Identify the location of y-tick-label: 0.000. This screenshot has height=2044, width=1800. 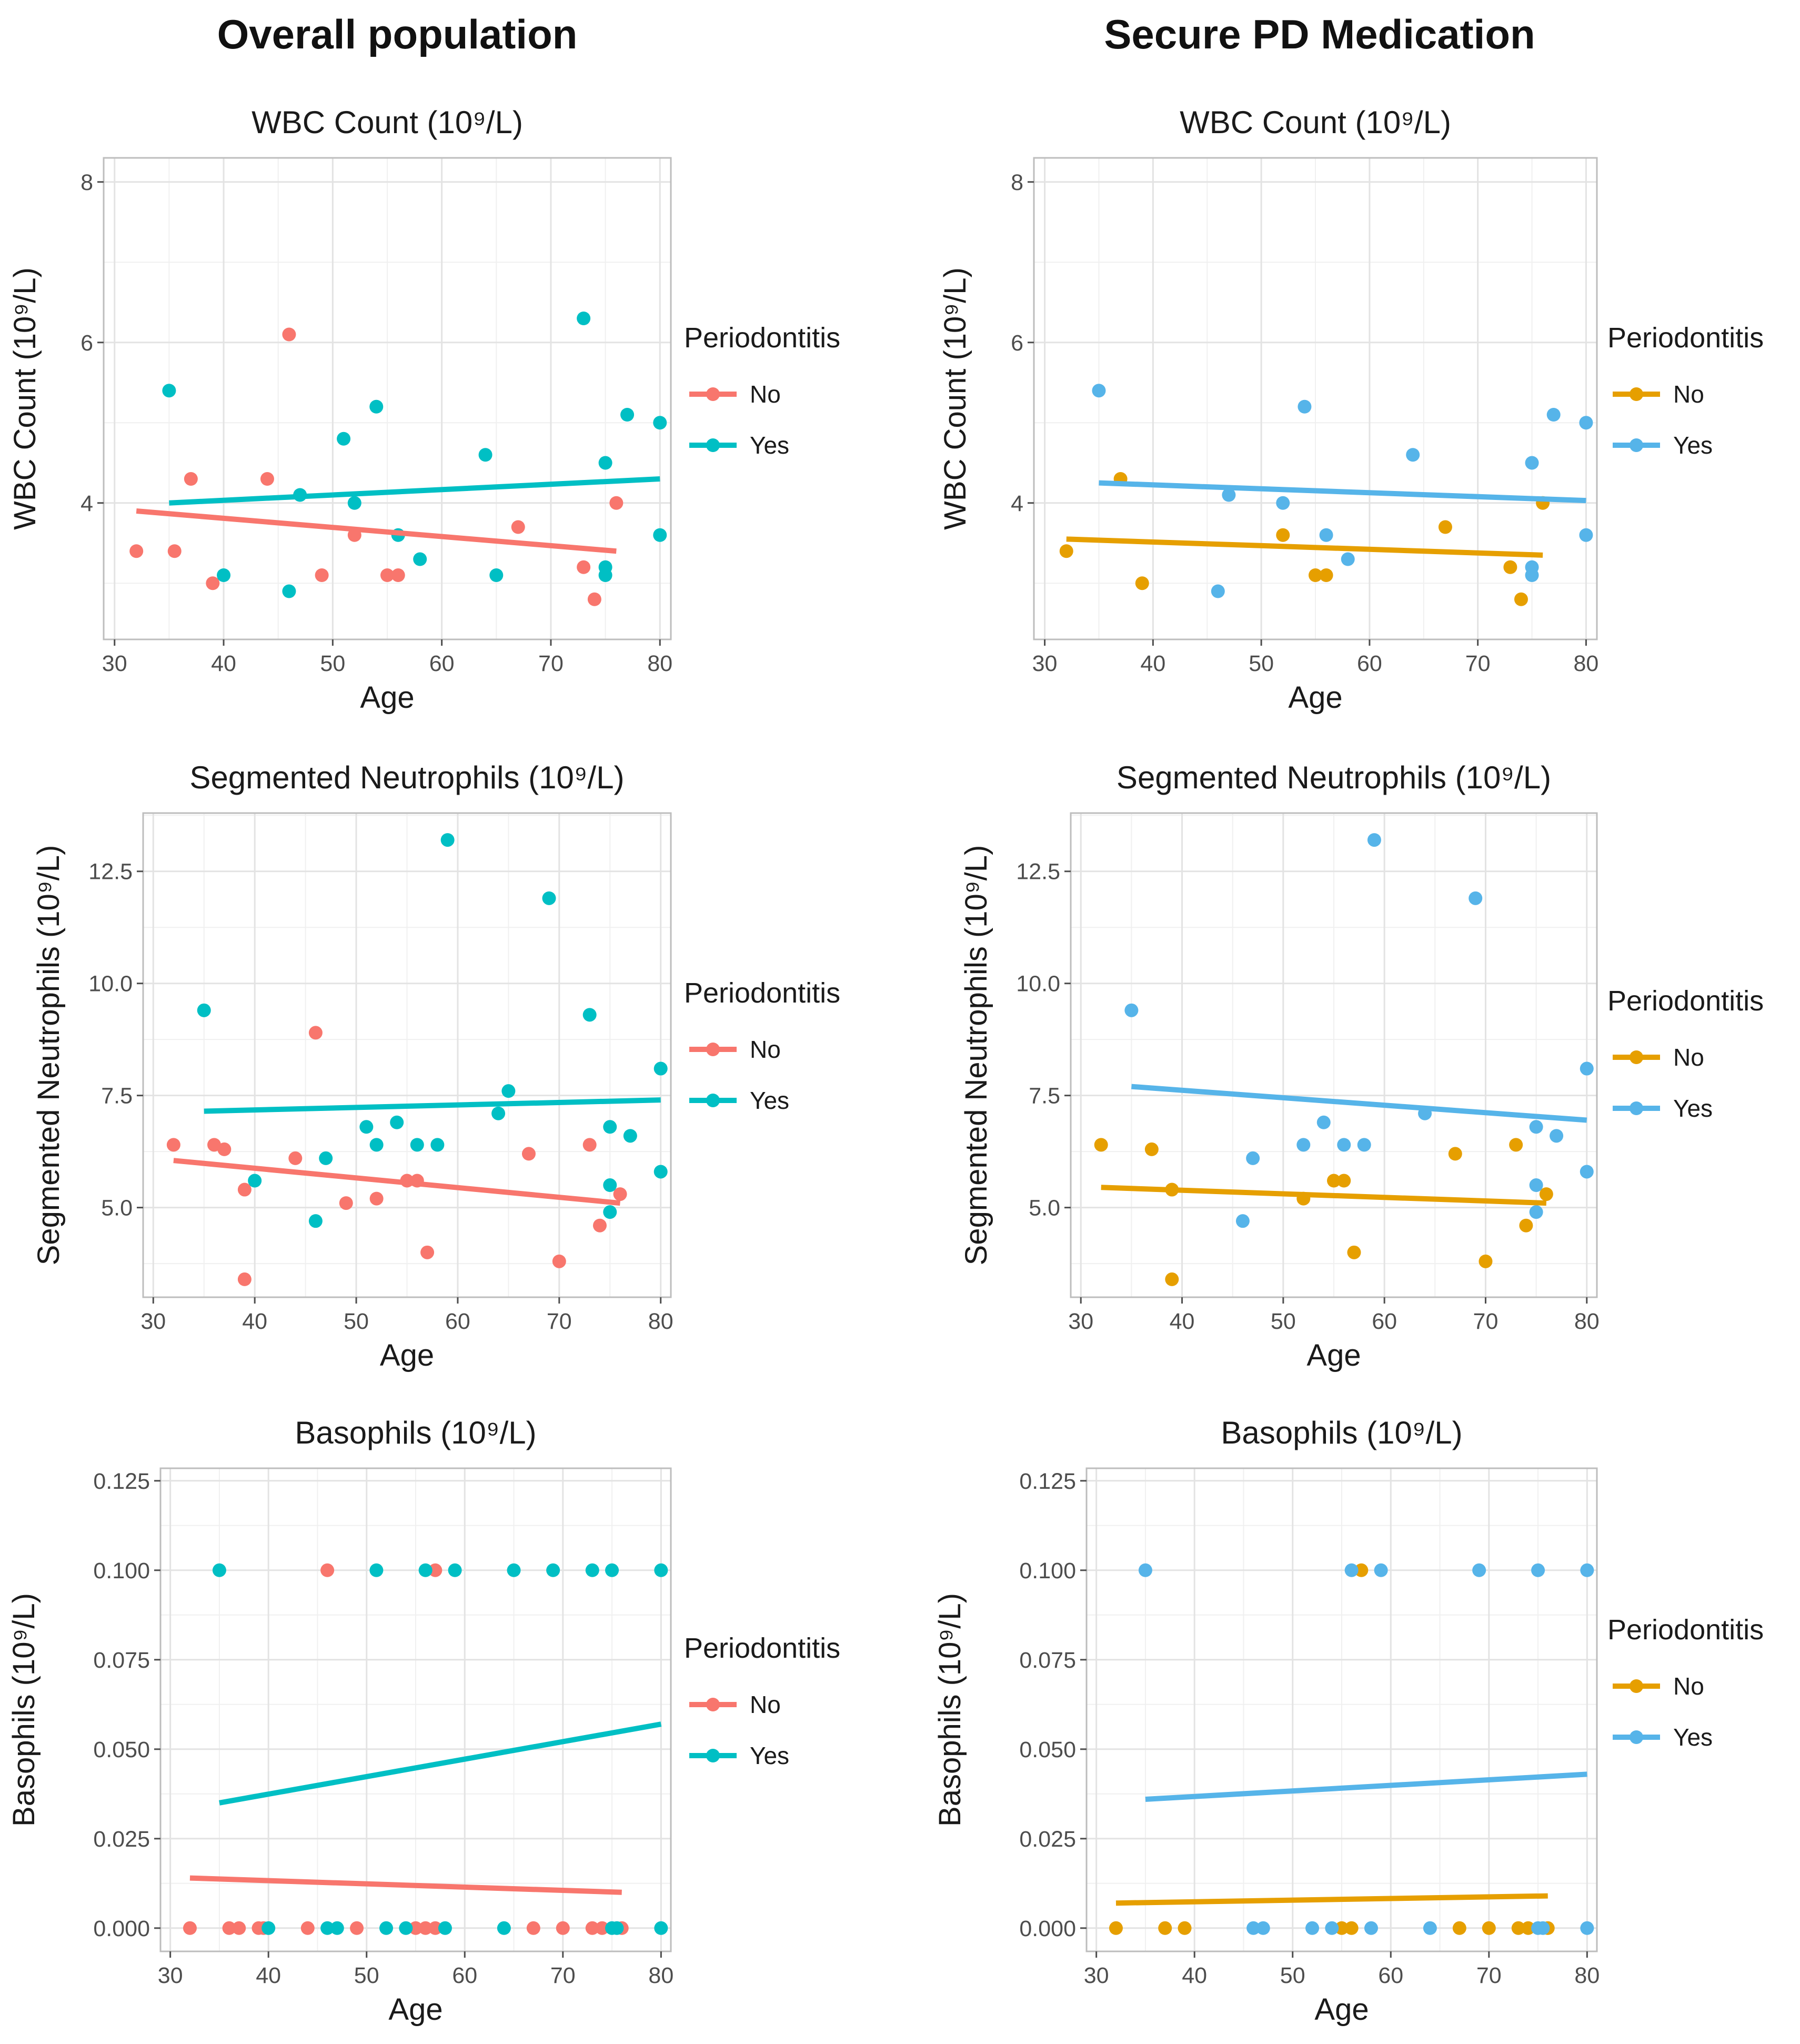
(1047, 1928).